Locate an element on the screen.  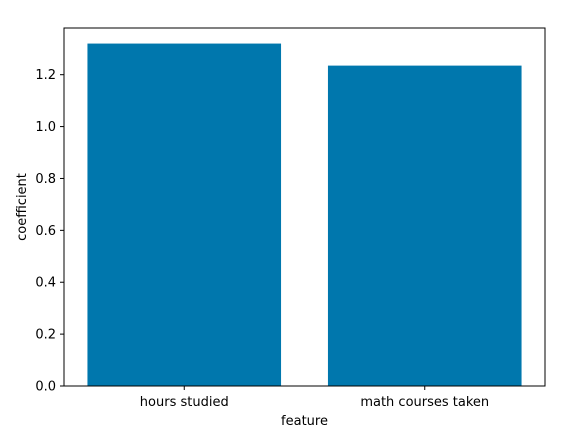
y-tick-label: 1.0 is located at coordinates (45, 127).